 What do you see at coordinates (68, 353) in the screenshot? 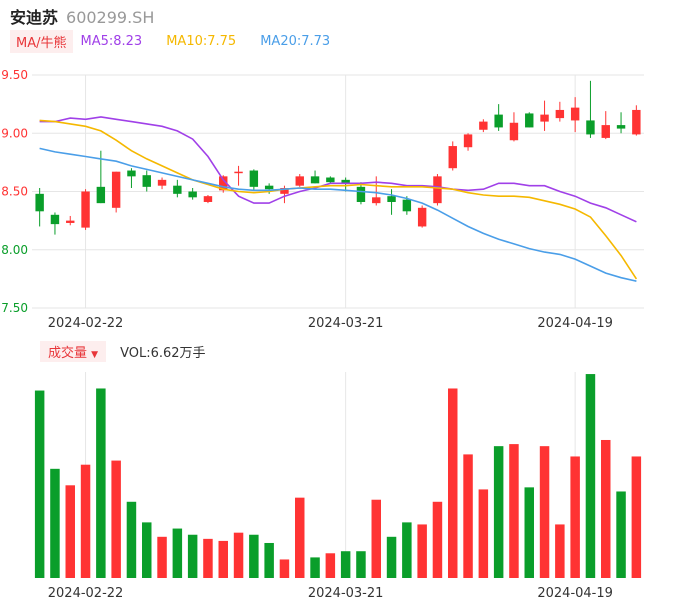
I see `volume-indicator-label: 成交量` at bounding box center [68, 353].